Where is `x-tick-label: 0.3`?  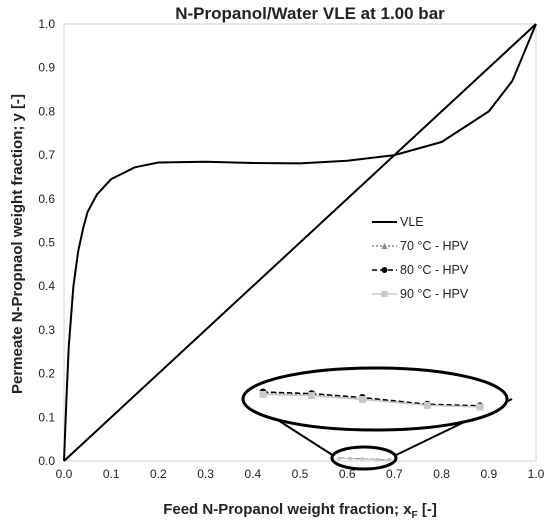
x-tick-label: 0.3 is located at coordinates (205, 474).